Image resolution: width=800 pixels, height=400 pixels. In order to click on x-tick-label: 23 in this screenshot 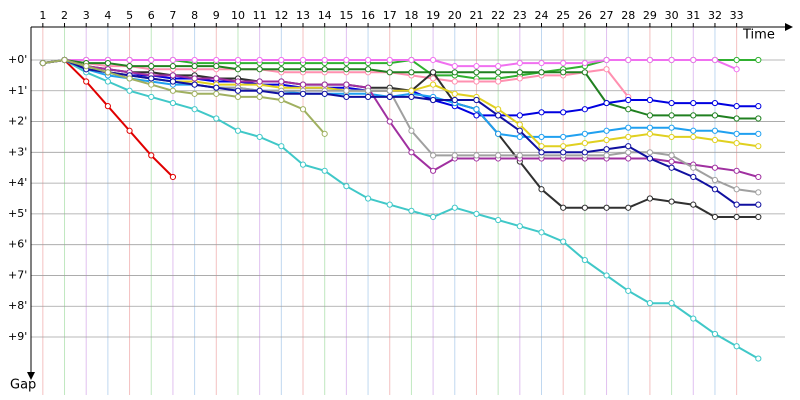, I will do `click(520, 15)`.